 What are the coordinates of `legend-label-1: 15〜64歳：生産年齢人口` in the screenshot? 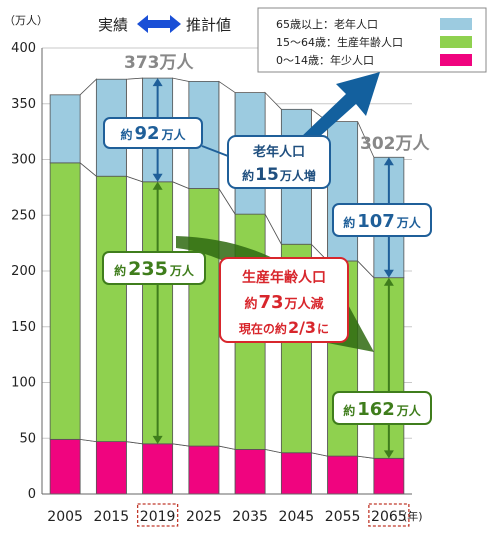 It's located at (339, 42).